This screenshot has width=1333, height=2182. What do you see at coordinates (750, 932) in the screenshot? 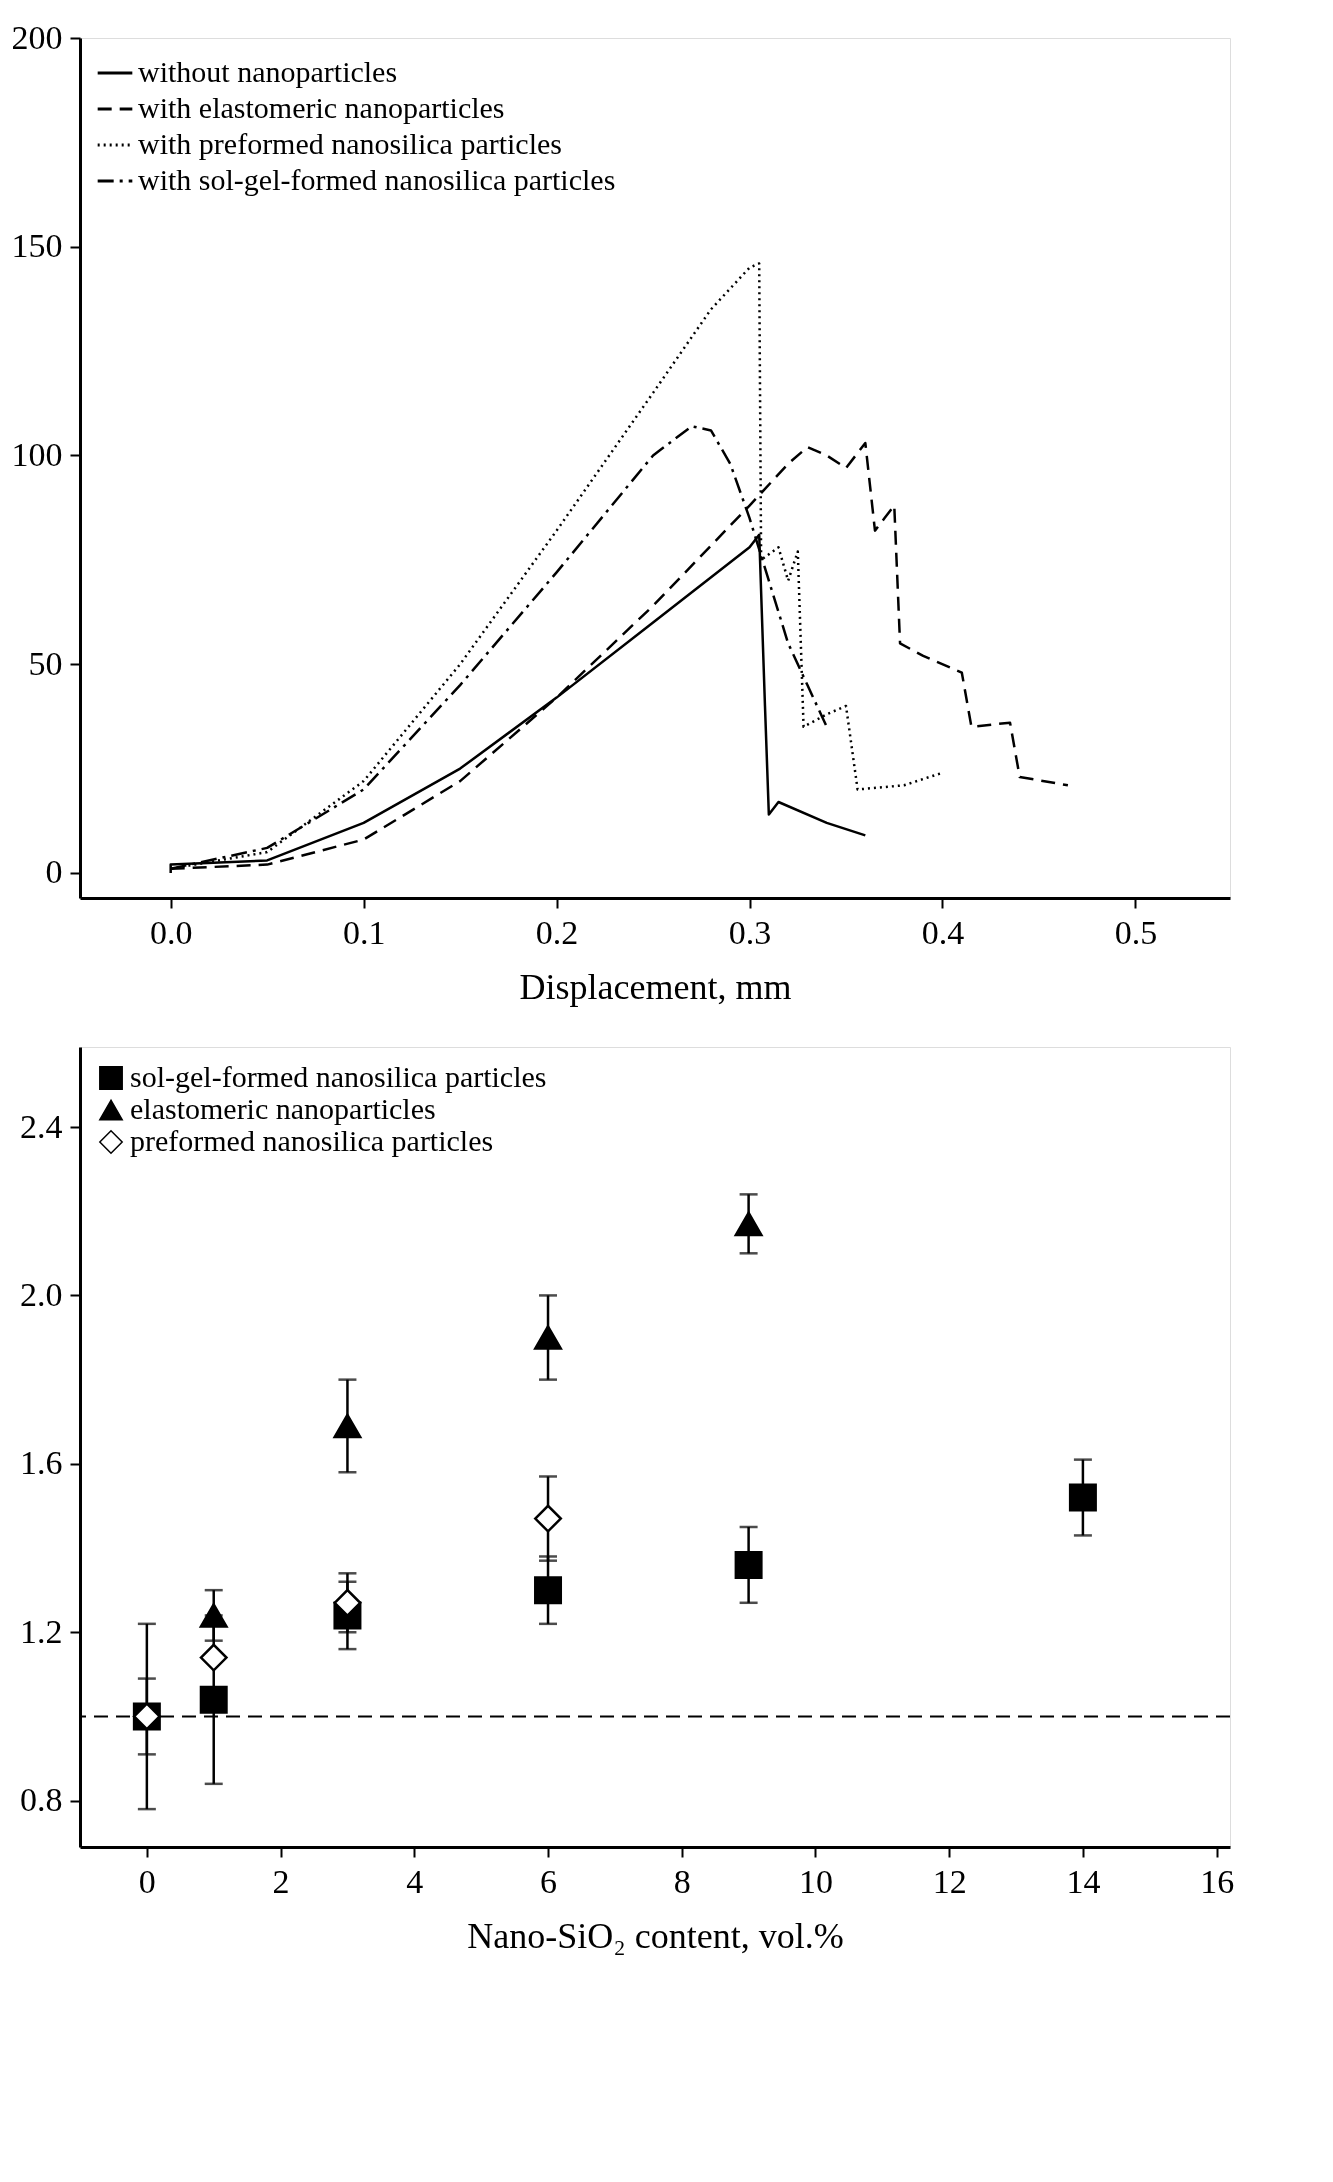
I see `x-tick-label: 0.3` at bounding box center [750, 932].